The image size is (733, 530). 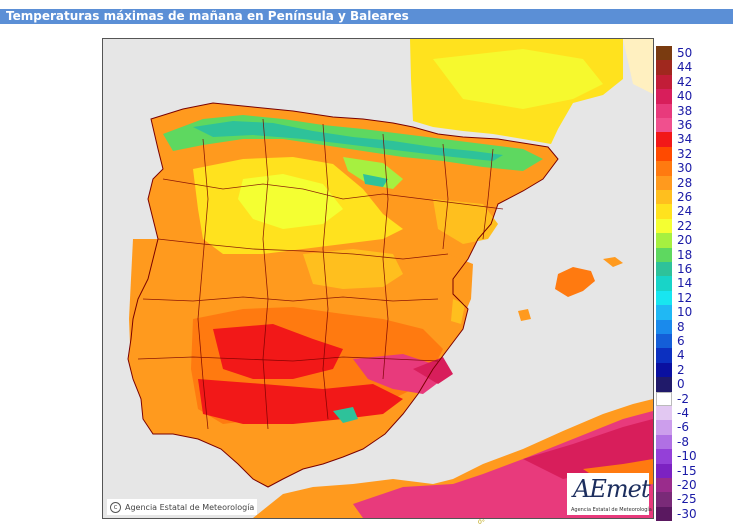 I want to click on cantabrian-band, so click(x=348, y=141).